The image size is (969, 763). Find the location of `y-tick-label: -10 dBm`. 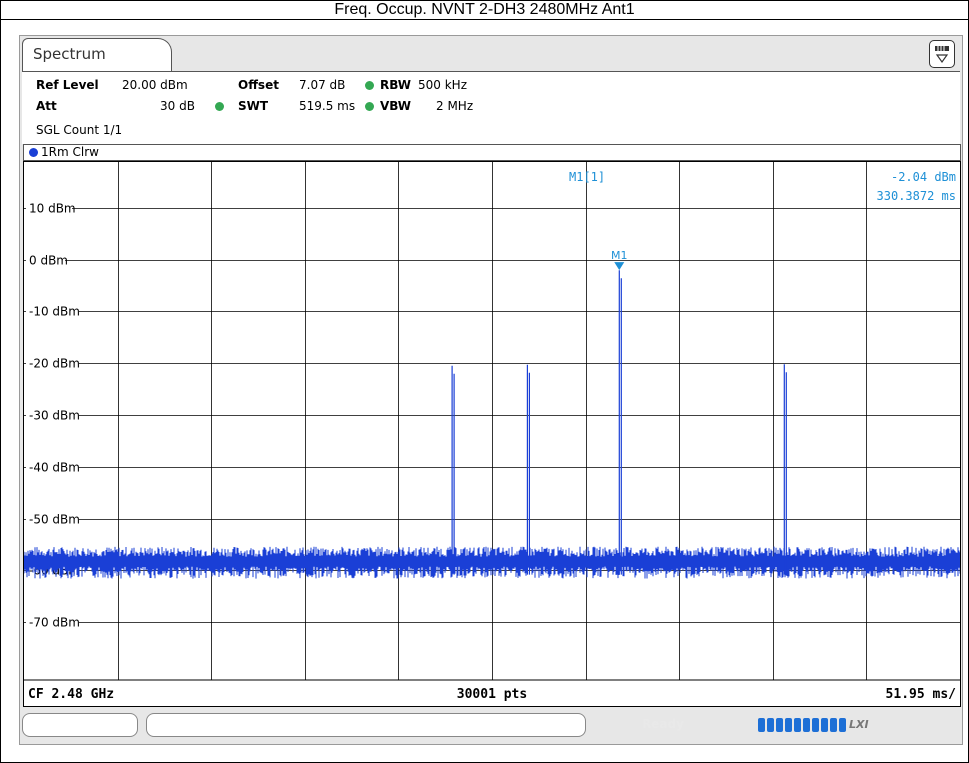

y-tick-label: -10 dBm is located at coordinates (54, 312).